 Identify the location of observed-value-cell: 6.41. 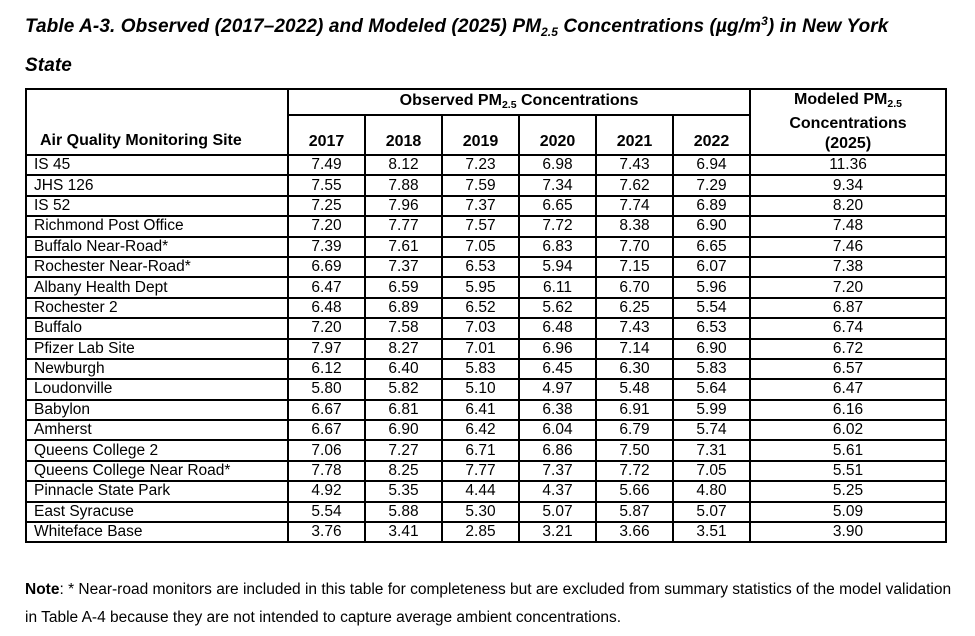
(480, 410).